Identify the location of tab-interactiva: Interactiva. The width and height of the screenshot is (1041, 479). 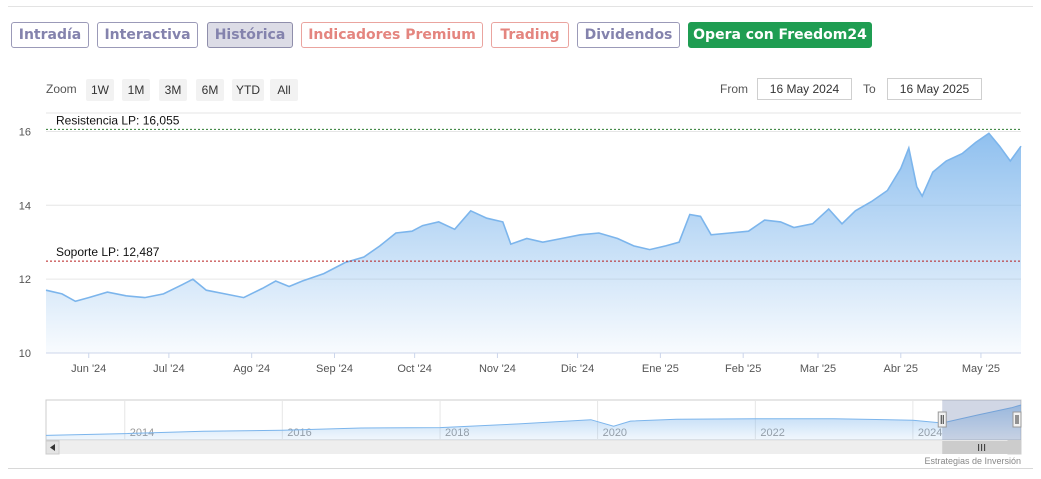
(147, 35).